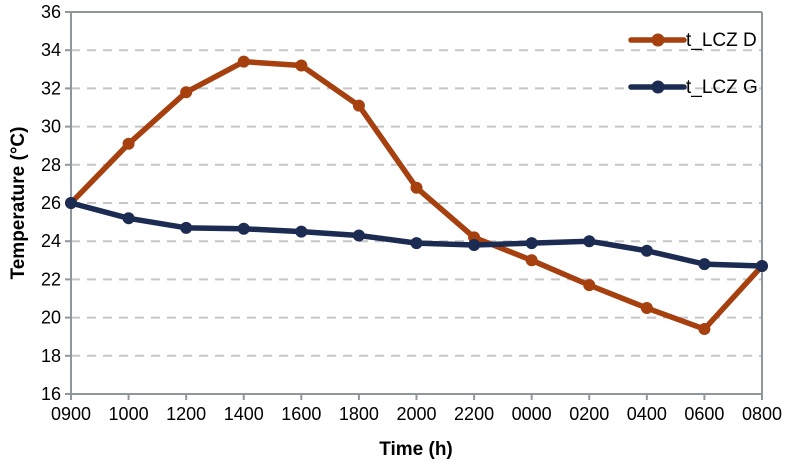 The height and width of the screenshot is (465, 789). What do you see at coordinates (51, 165) in the screenshot?
I see `y-tick-label: 28` at bounding box center [51, 165].